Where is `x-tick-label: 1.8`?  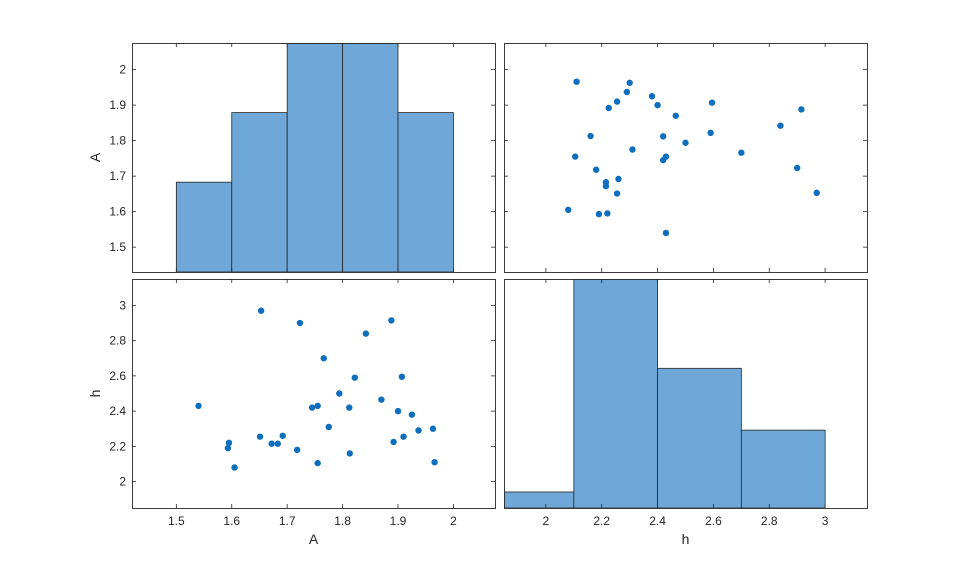
x-tick-label: 1.8 is located at coordinates (342, 521).